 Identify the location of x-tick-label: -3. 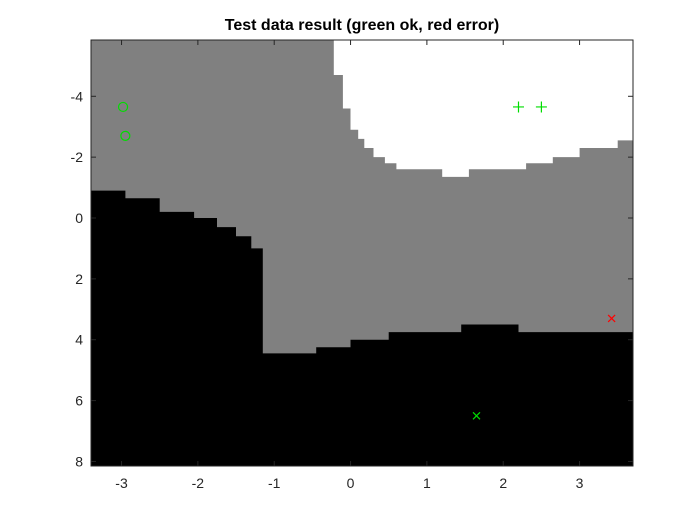
(121, 483).